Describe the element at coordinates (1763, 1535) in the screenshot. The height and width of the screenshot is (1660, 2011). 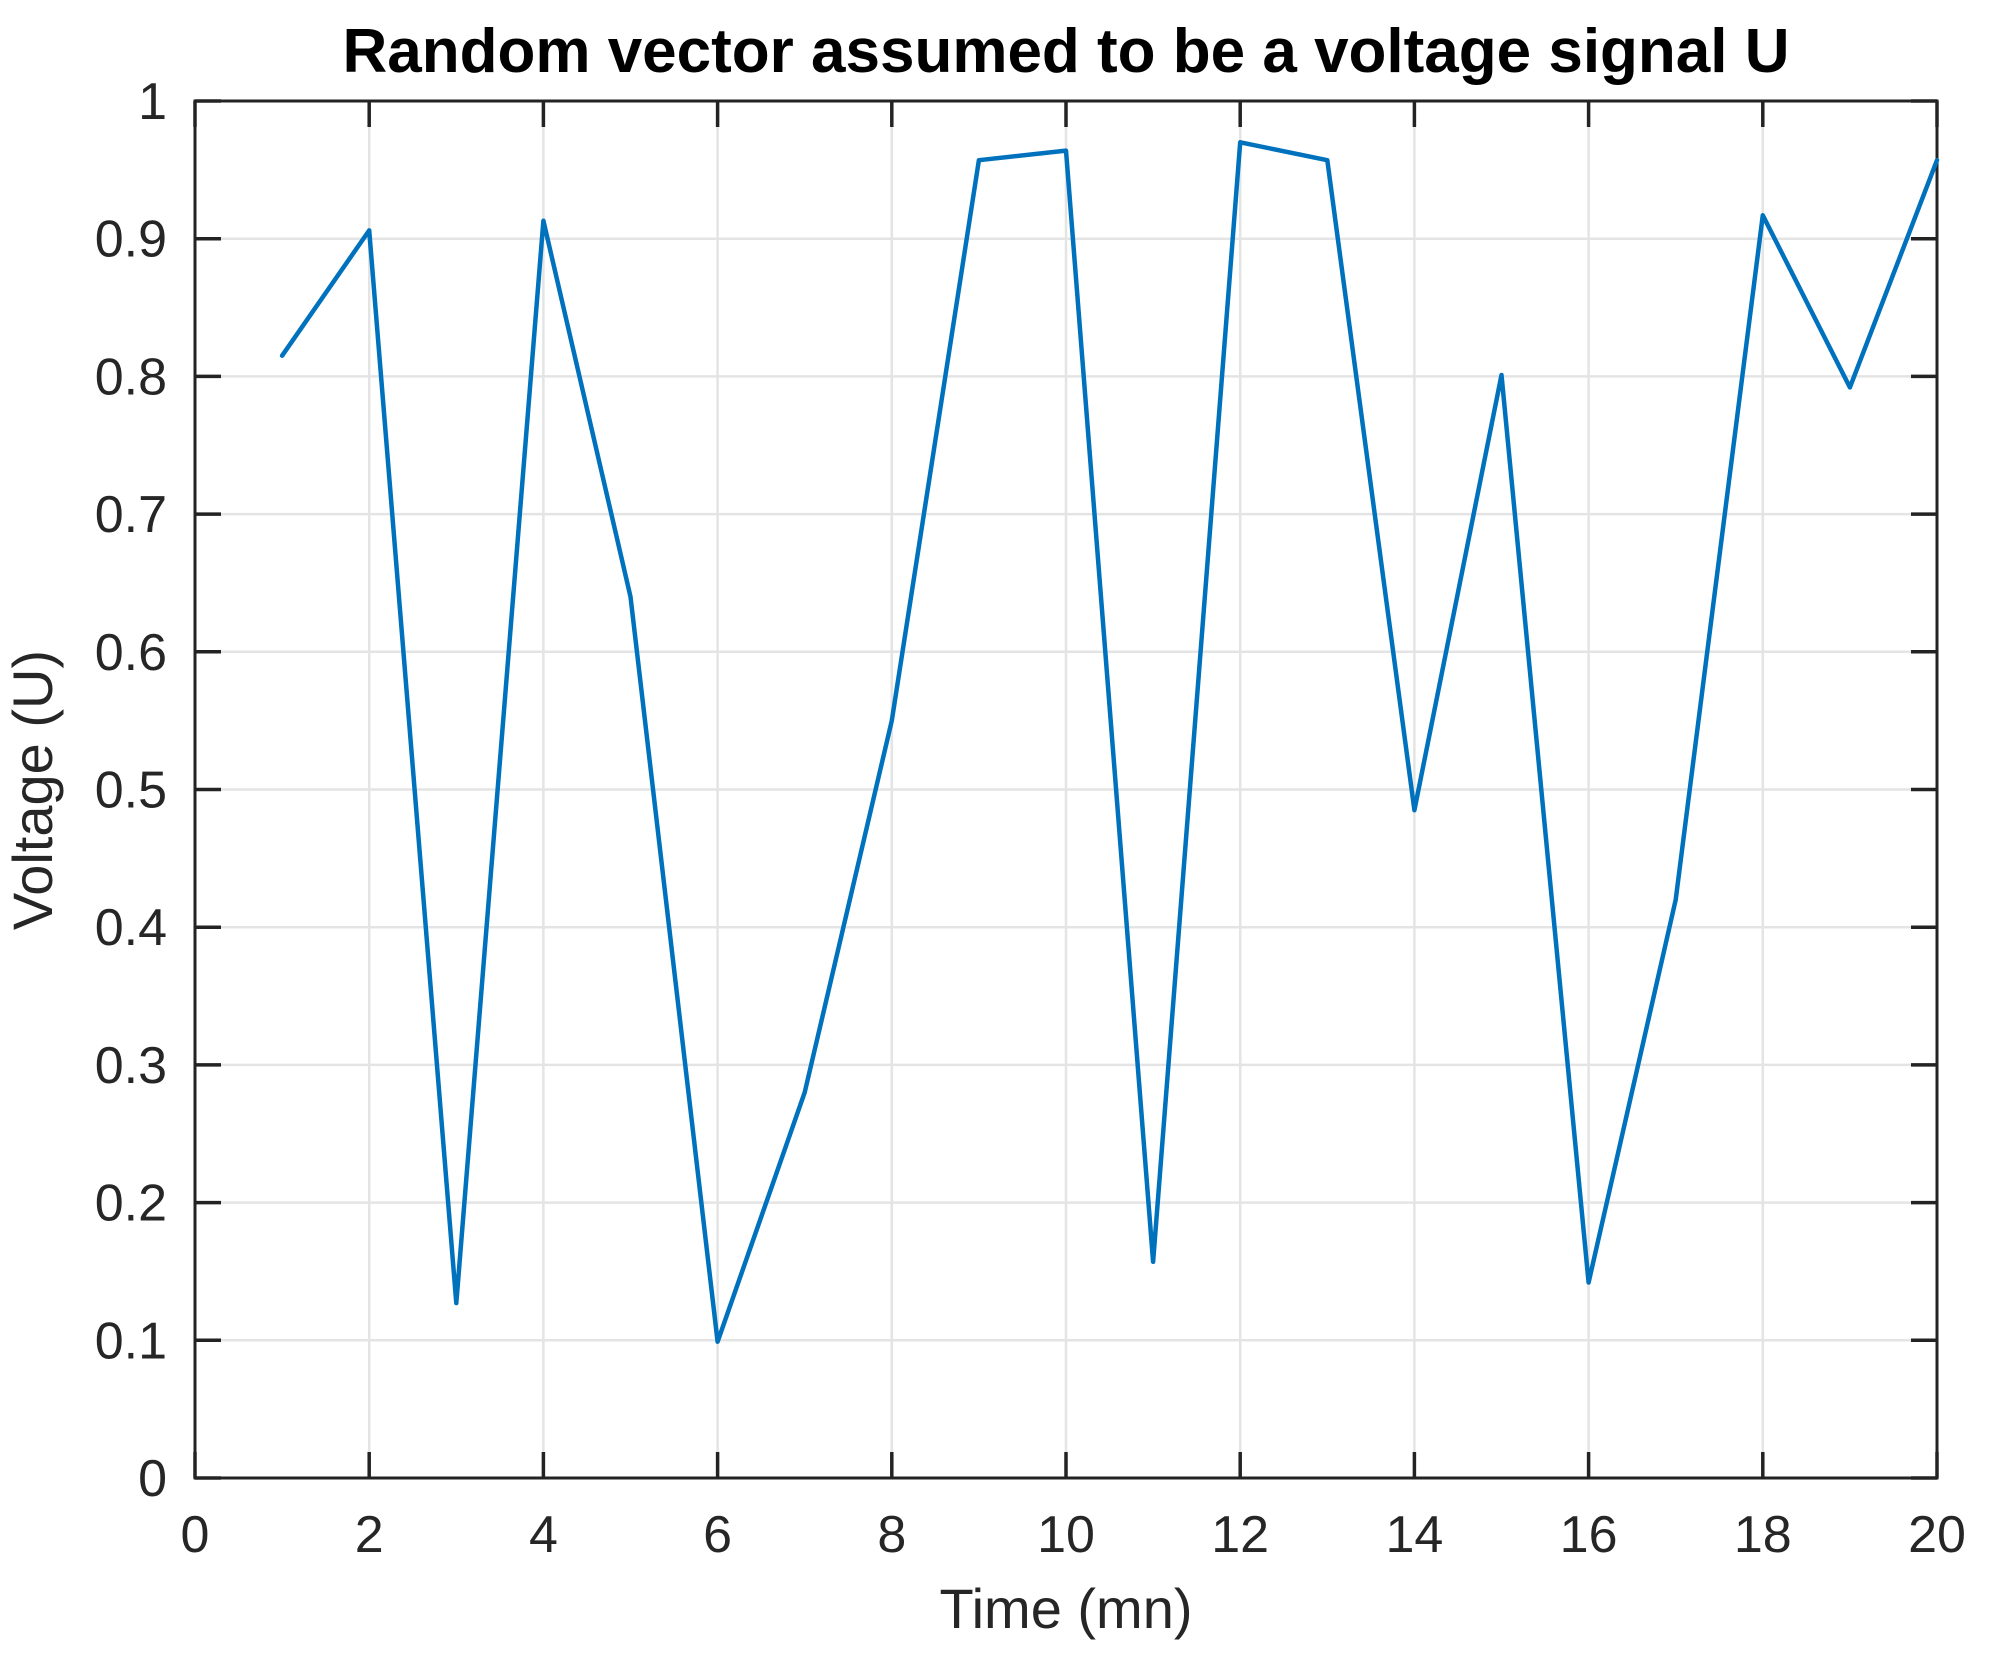
I see `x-tick-label: 18` at that location.